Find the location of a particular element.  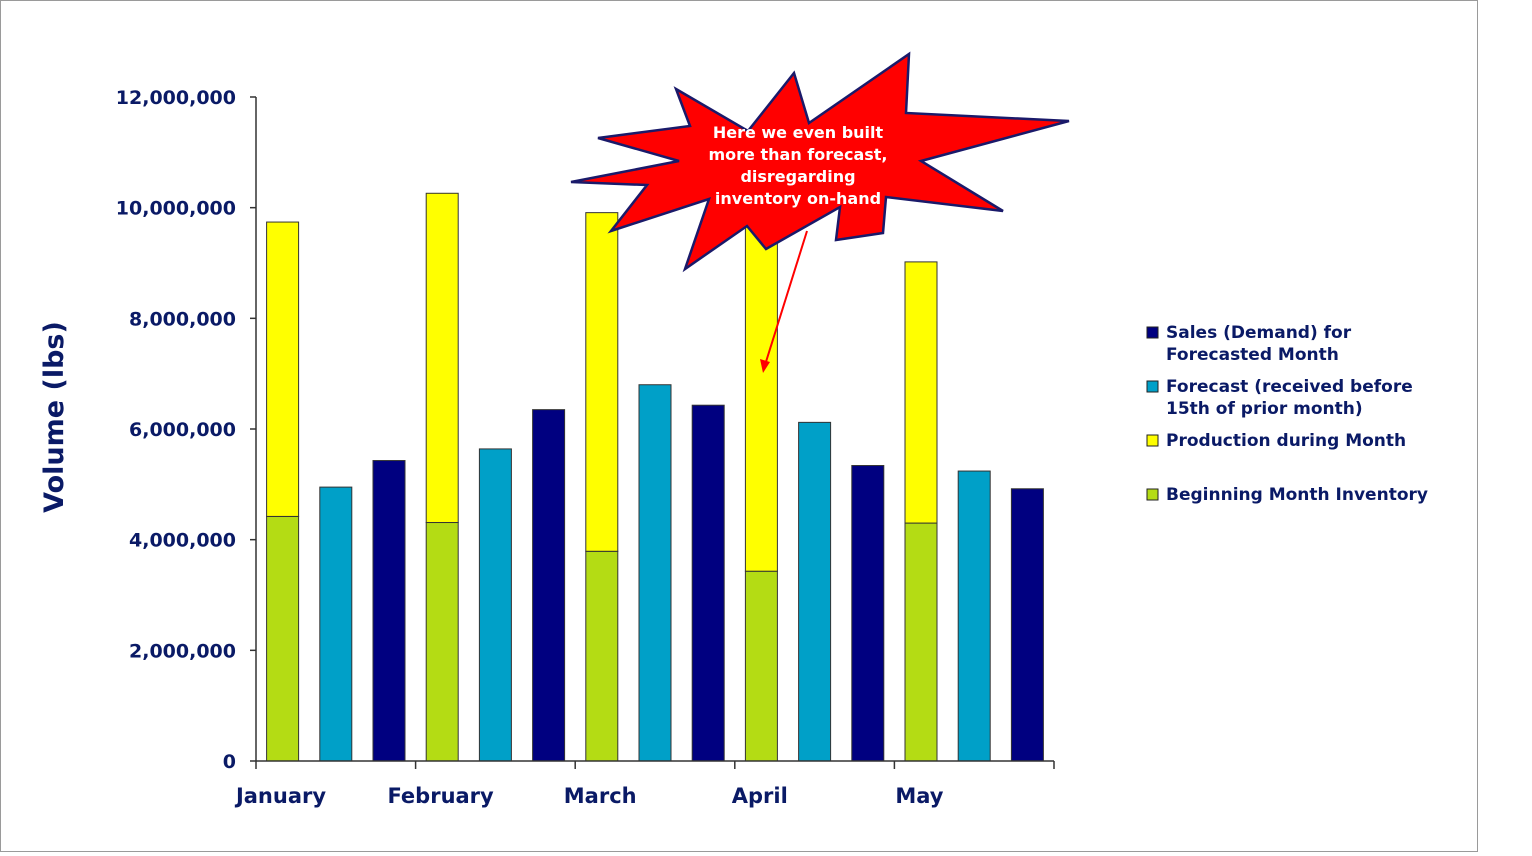

y-tick-label: 4,000,000 is located at coordinates (182, 541).